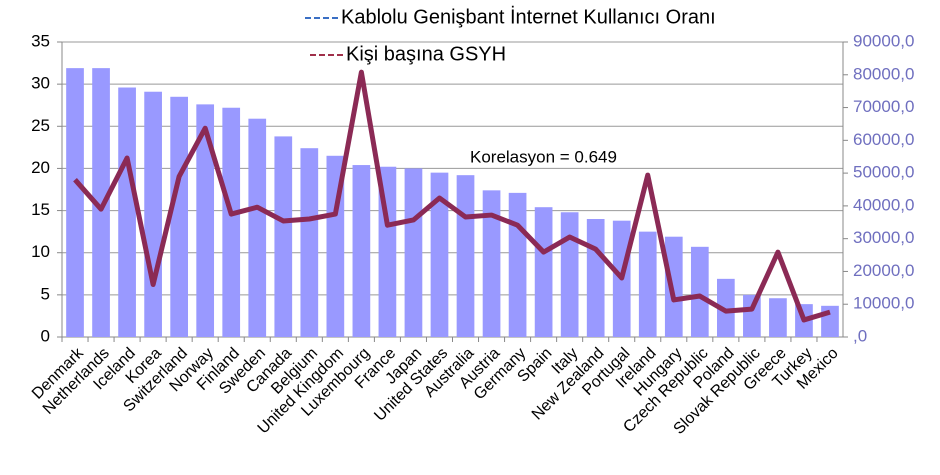 The height and width of the screenshot is (475, 940). Describe the element at coordinates (40, 167) in the screenshot. I see `y-tick-label: 20` at that location.